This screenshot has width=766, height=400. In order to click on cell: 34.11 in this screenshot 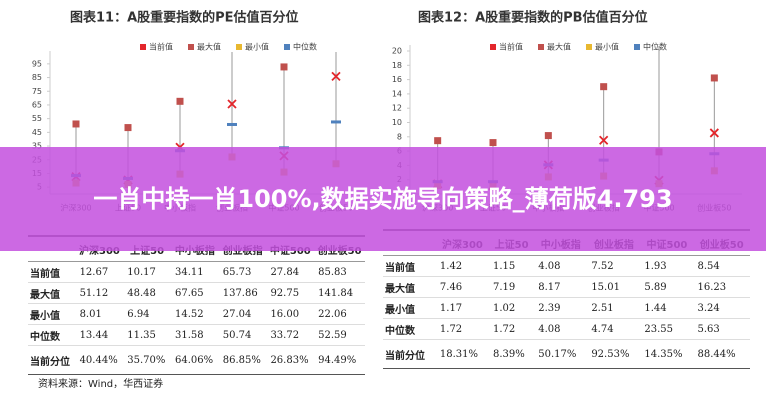, I will do `click(195, 272)`.